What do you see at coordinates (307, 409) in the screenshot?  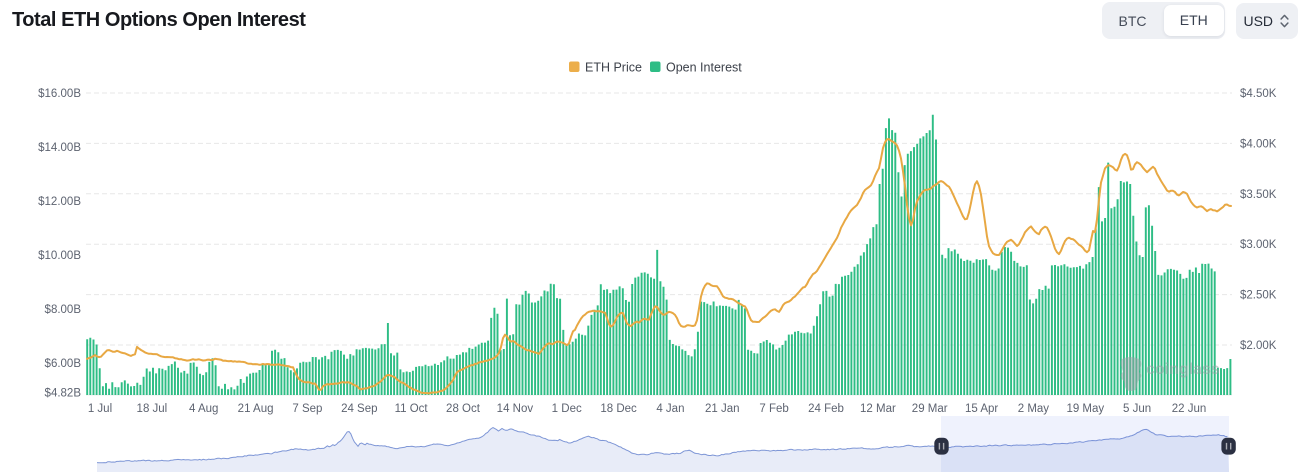 I see `svg-text: 7 Sep` at bounding box center [307, 409].